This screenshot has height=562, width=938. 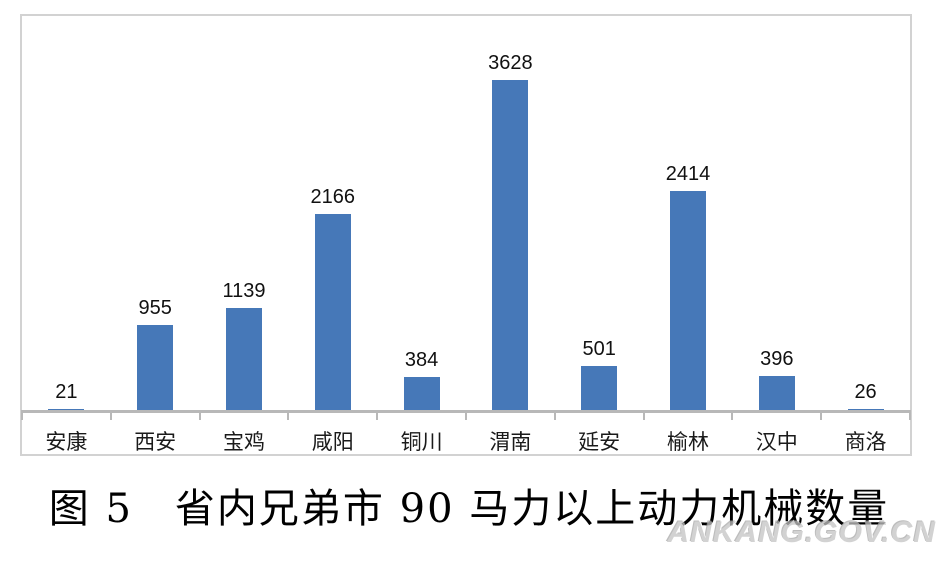 I want to click on chart-title: 图 5 省内兄弟市 90 马力以上动力机械数量, so click(x=469, y=509).